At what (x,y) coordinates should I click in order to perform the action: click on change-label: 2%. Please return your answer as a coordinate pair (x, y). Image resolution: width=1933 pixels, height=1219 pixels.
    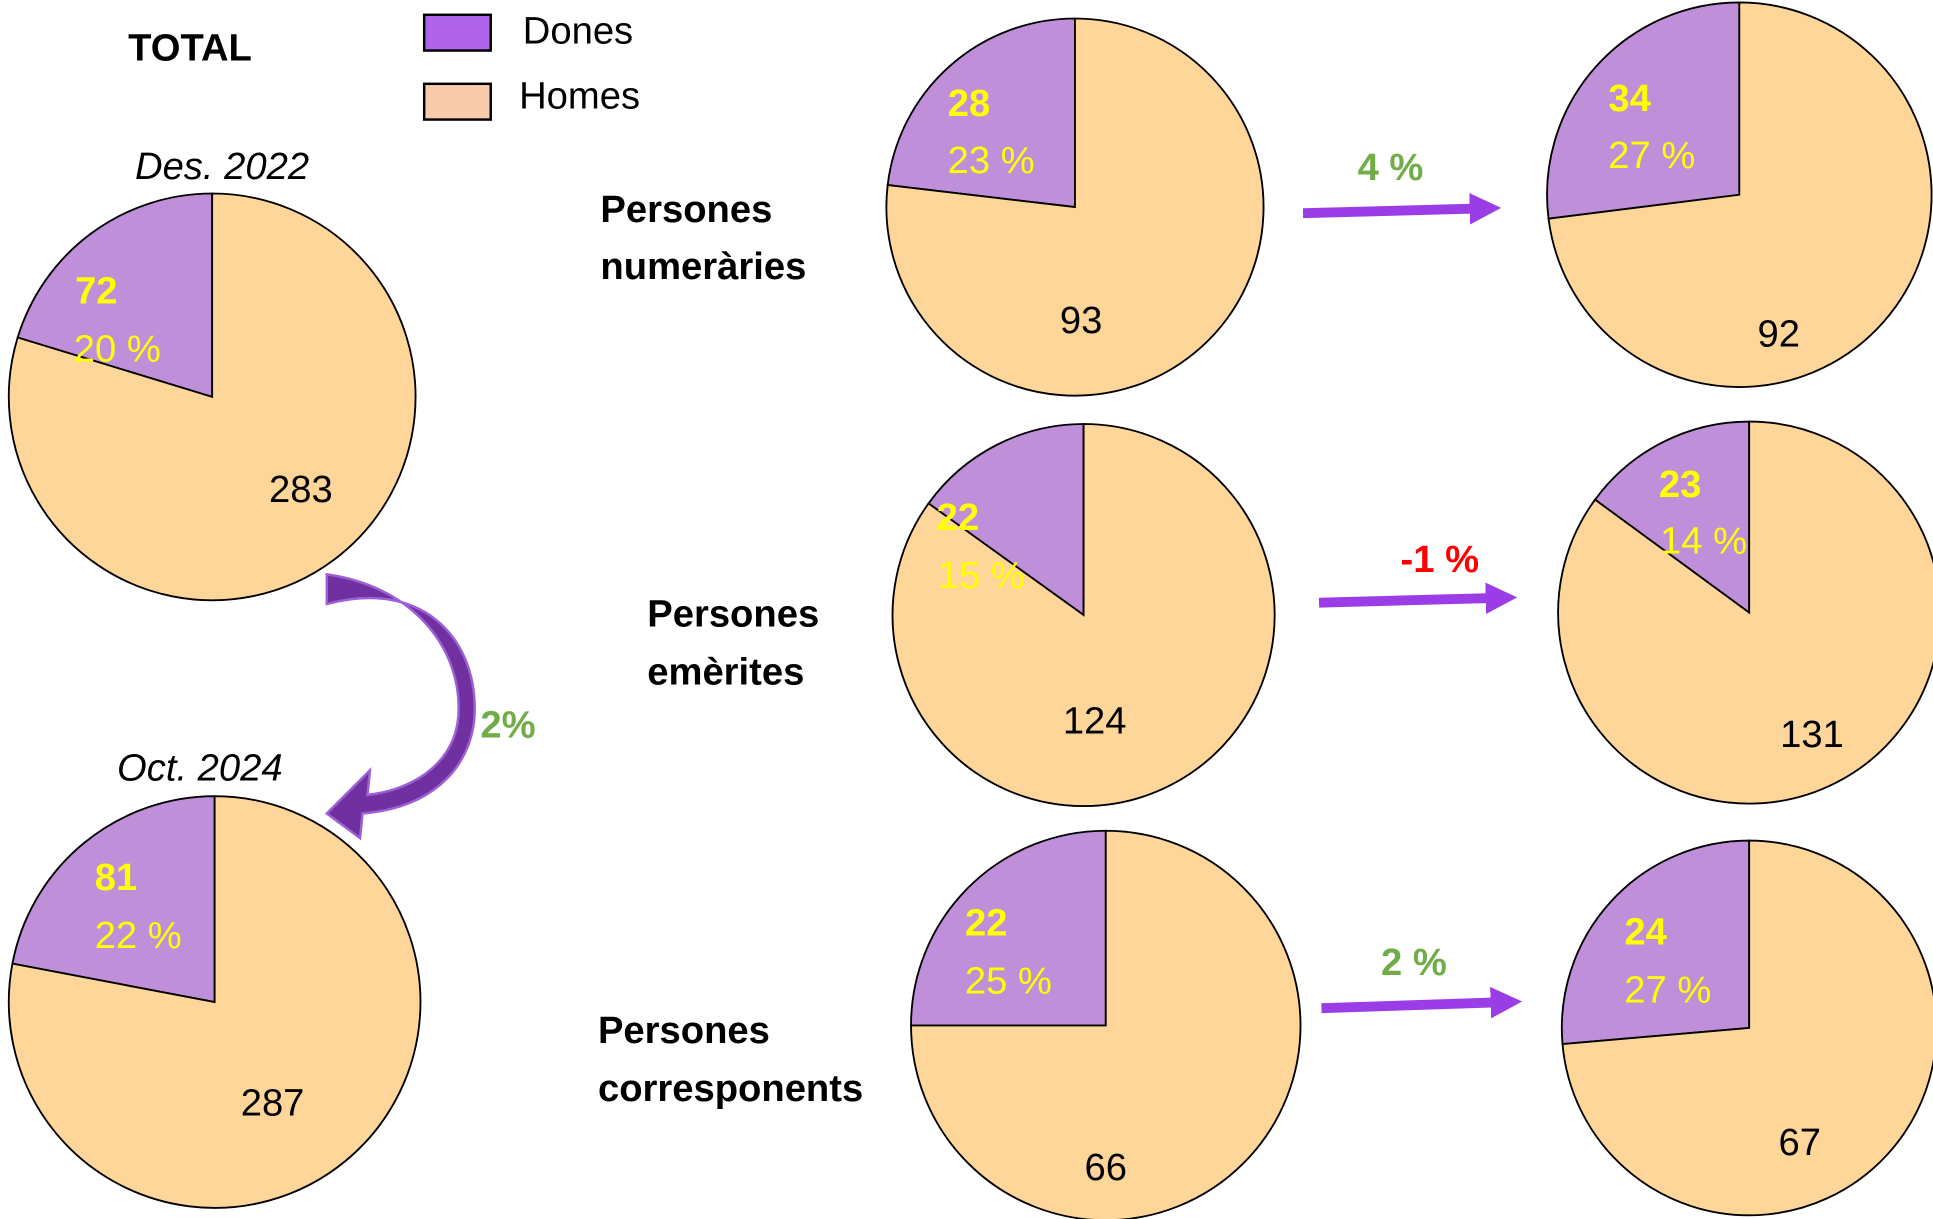
    Looking at the image, I should click on (507, 724).